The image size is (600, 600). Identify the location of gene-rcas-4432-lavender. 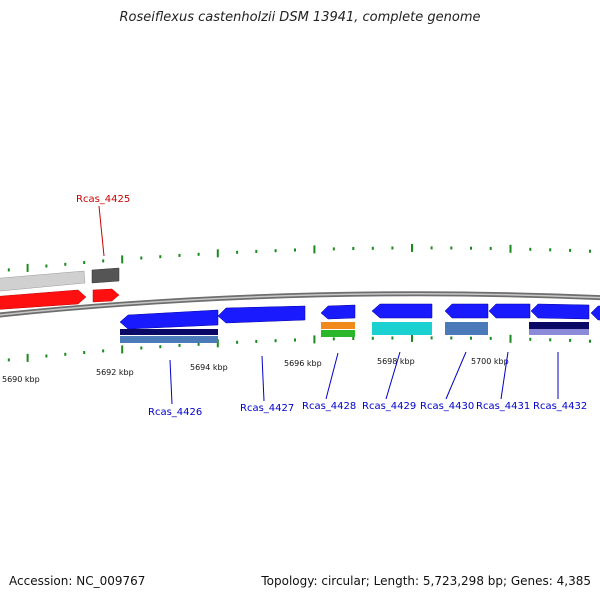
(559, 332).